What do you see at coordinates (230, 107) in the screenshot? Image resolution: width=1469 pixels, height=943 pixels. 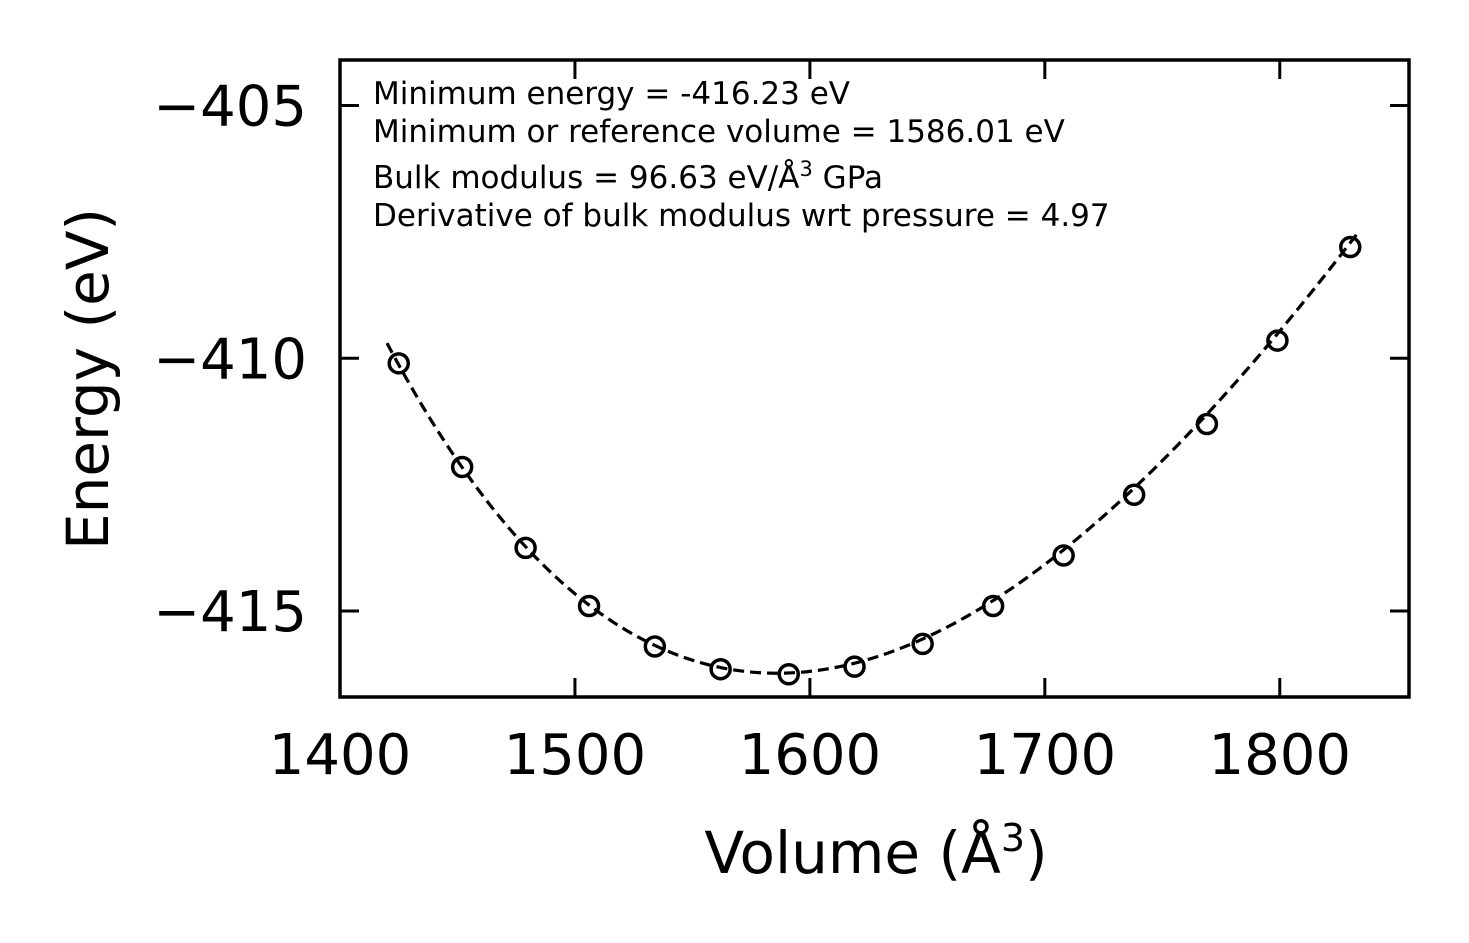 I see `y-tick-label: −405` at bounding box center [230, 107].